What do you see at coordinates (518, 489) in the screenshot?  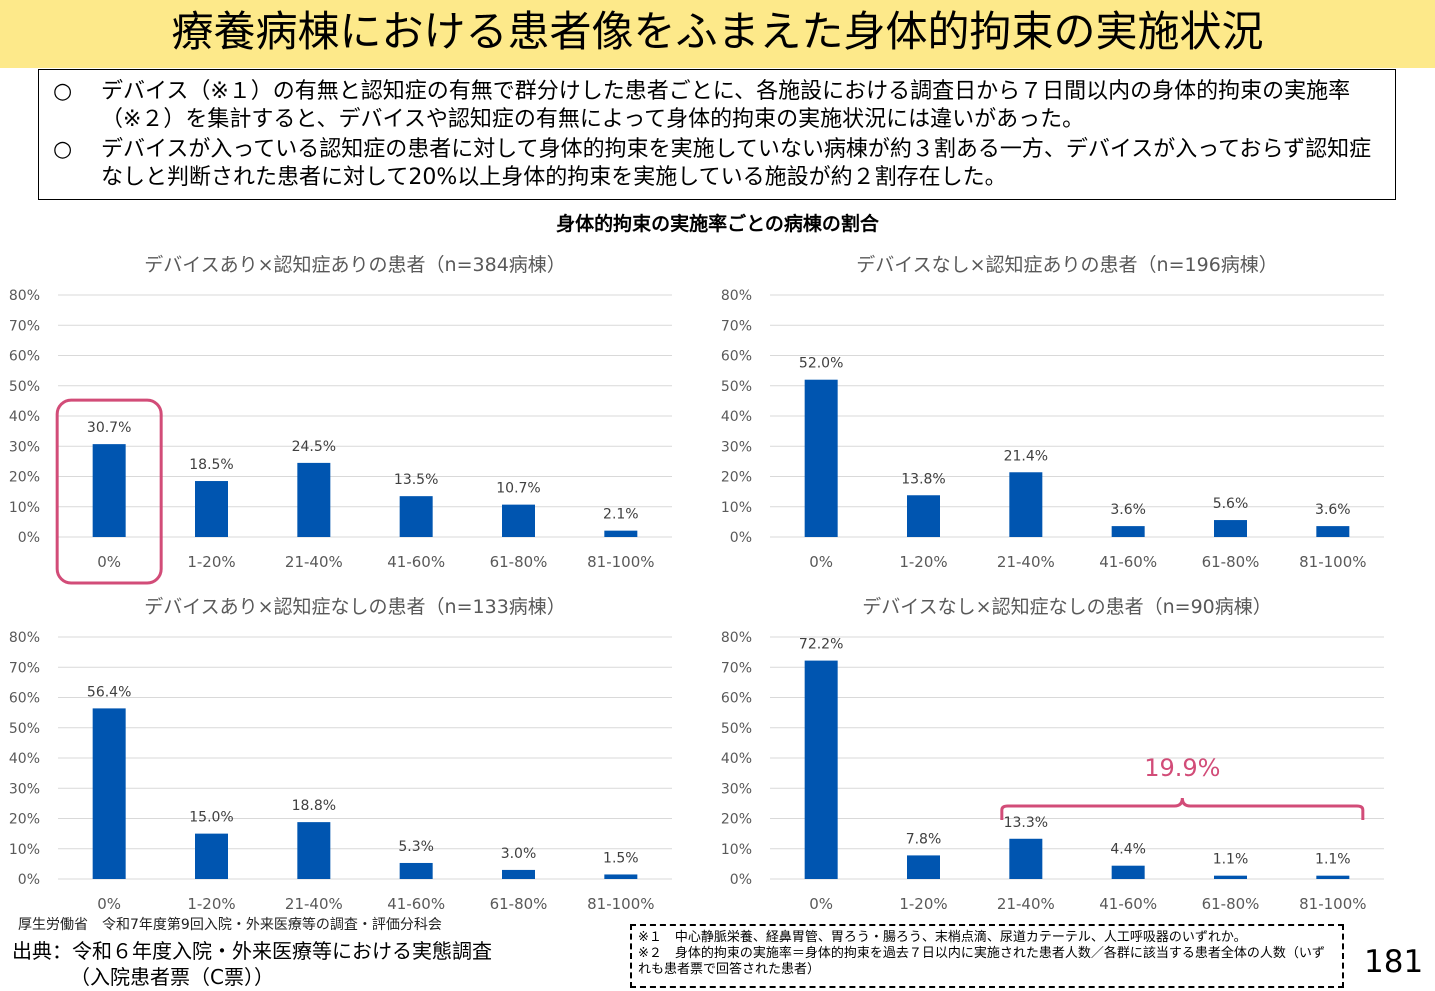 I see `data-label: 10.7%` at bounding box center [518, 489].